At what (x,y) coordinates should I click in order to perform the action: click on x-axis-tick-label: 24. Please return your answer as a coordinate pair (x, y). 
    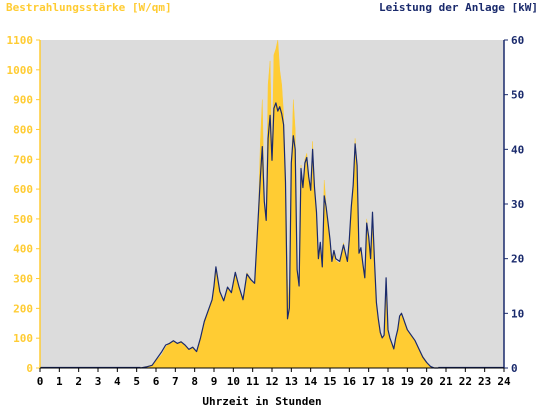
    Looking at the image, I should click on (504, 381).